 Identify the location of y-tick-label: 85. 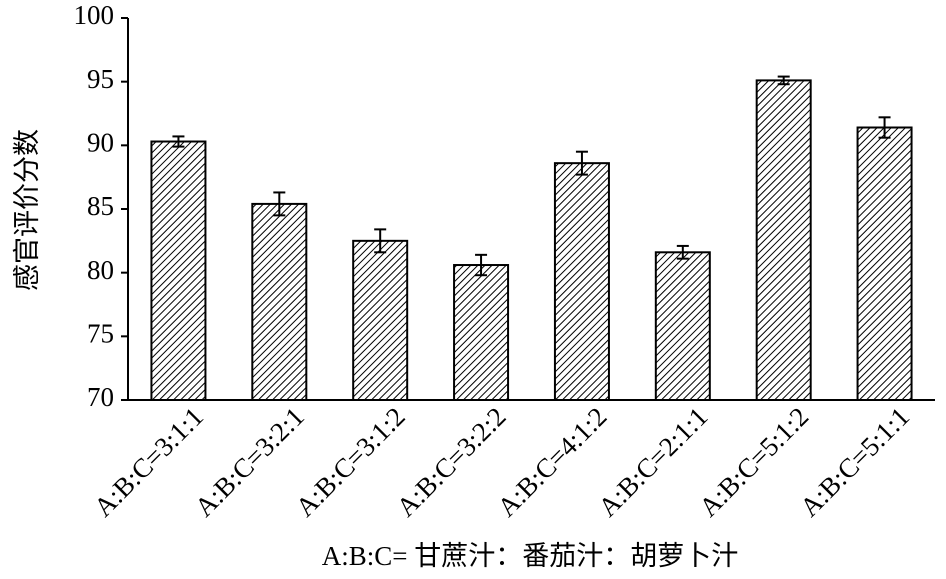
(100, 206).